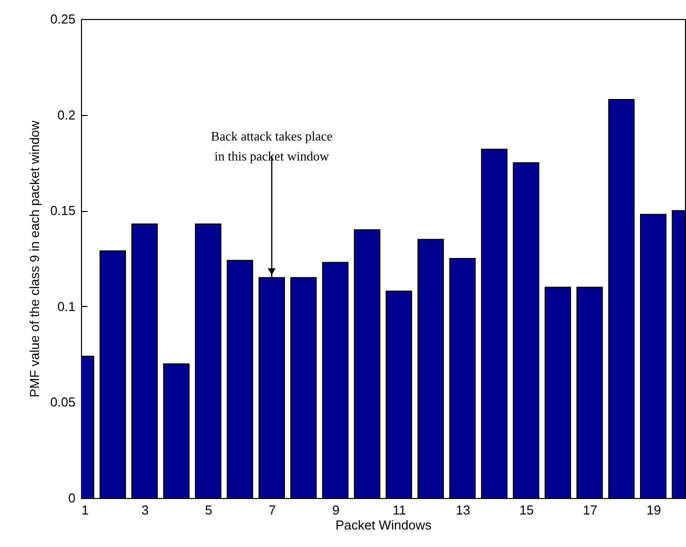  I want to click on y-tick-label: 0.05, so click(63, 402).